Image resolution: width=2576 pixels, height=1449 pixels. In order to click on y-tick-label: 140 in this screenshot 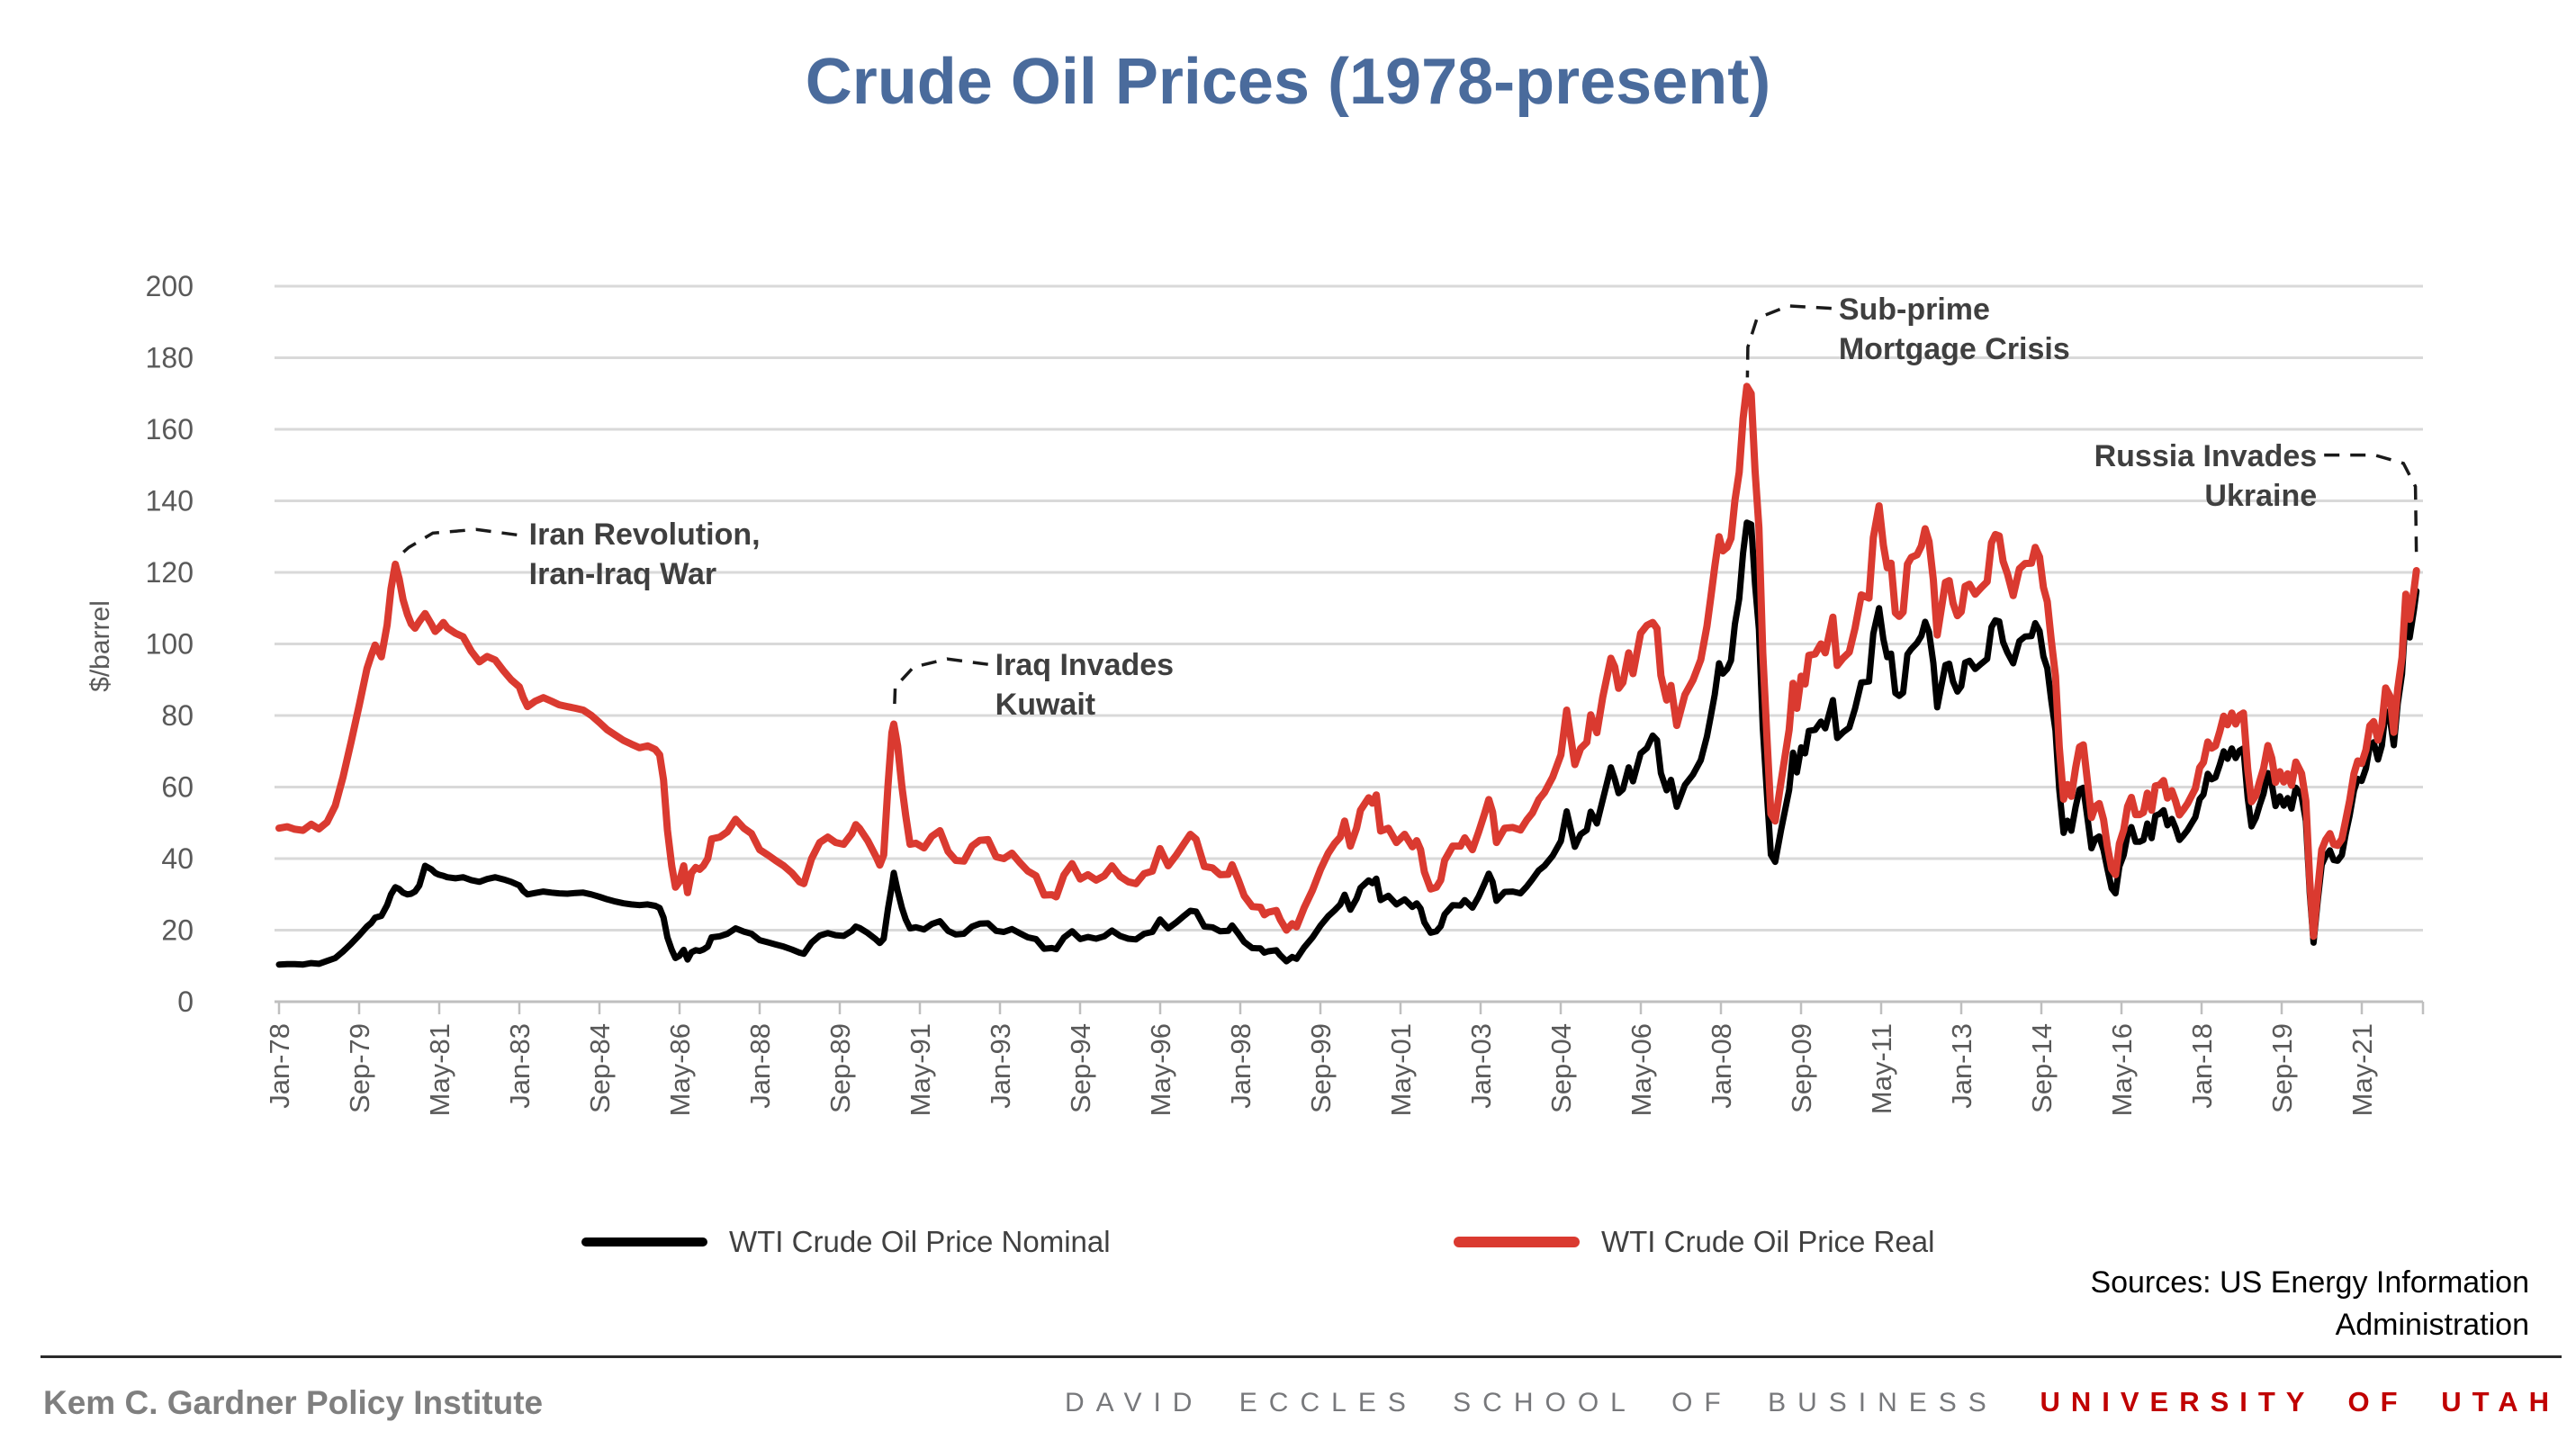, I will do `click(170, 502)`.